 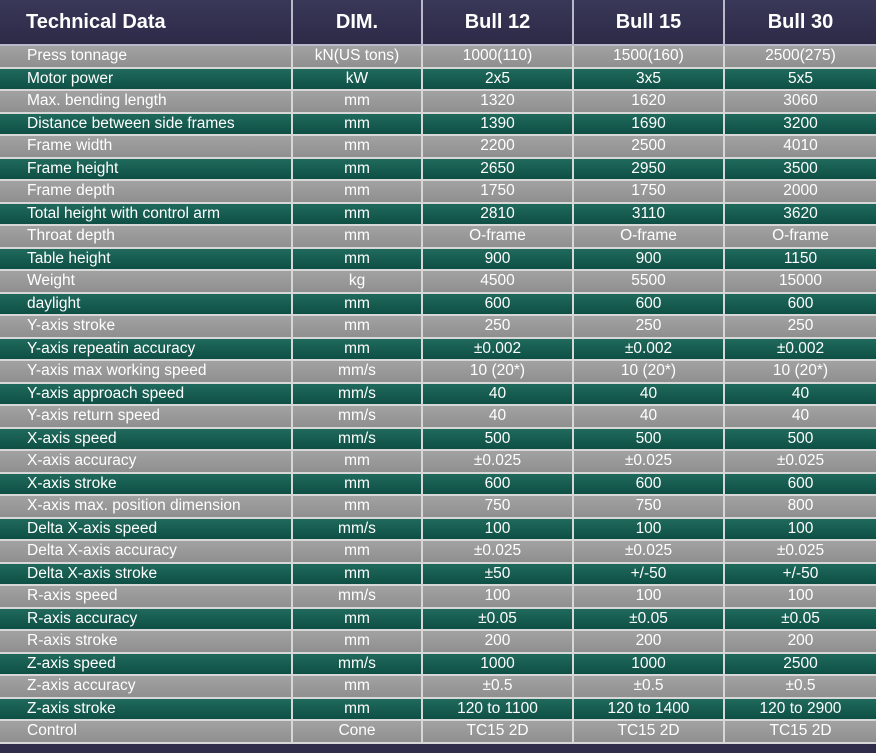 I want to click on spec-value-model-3: TC15 2D, so click(x=800, y=732).